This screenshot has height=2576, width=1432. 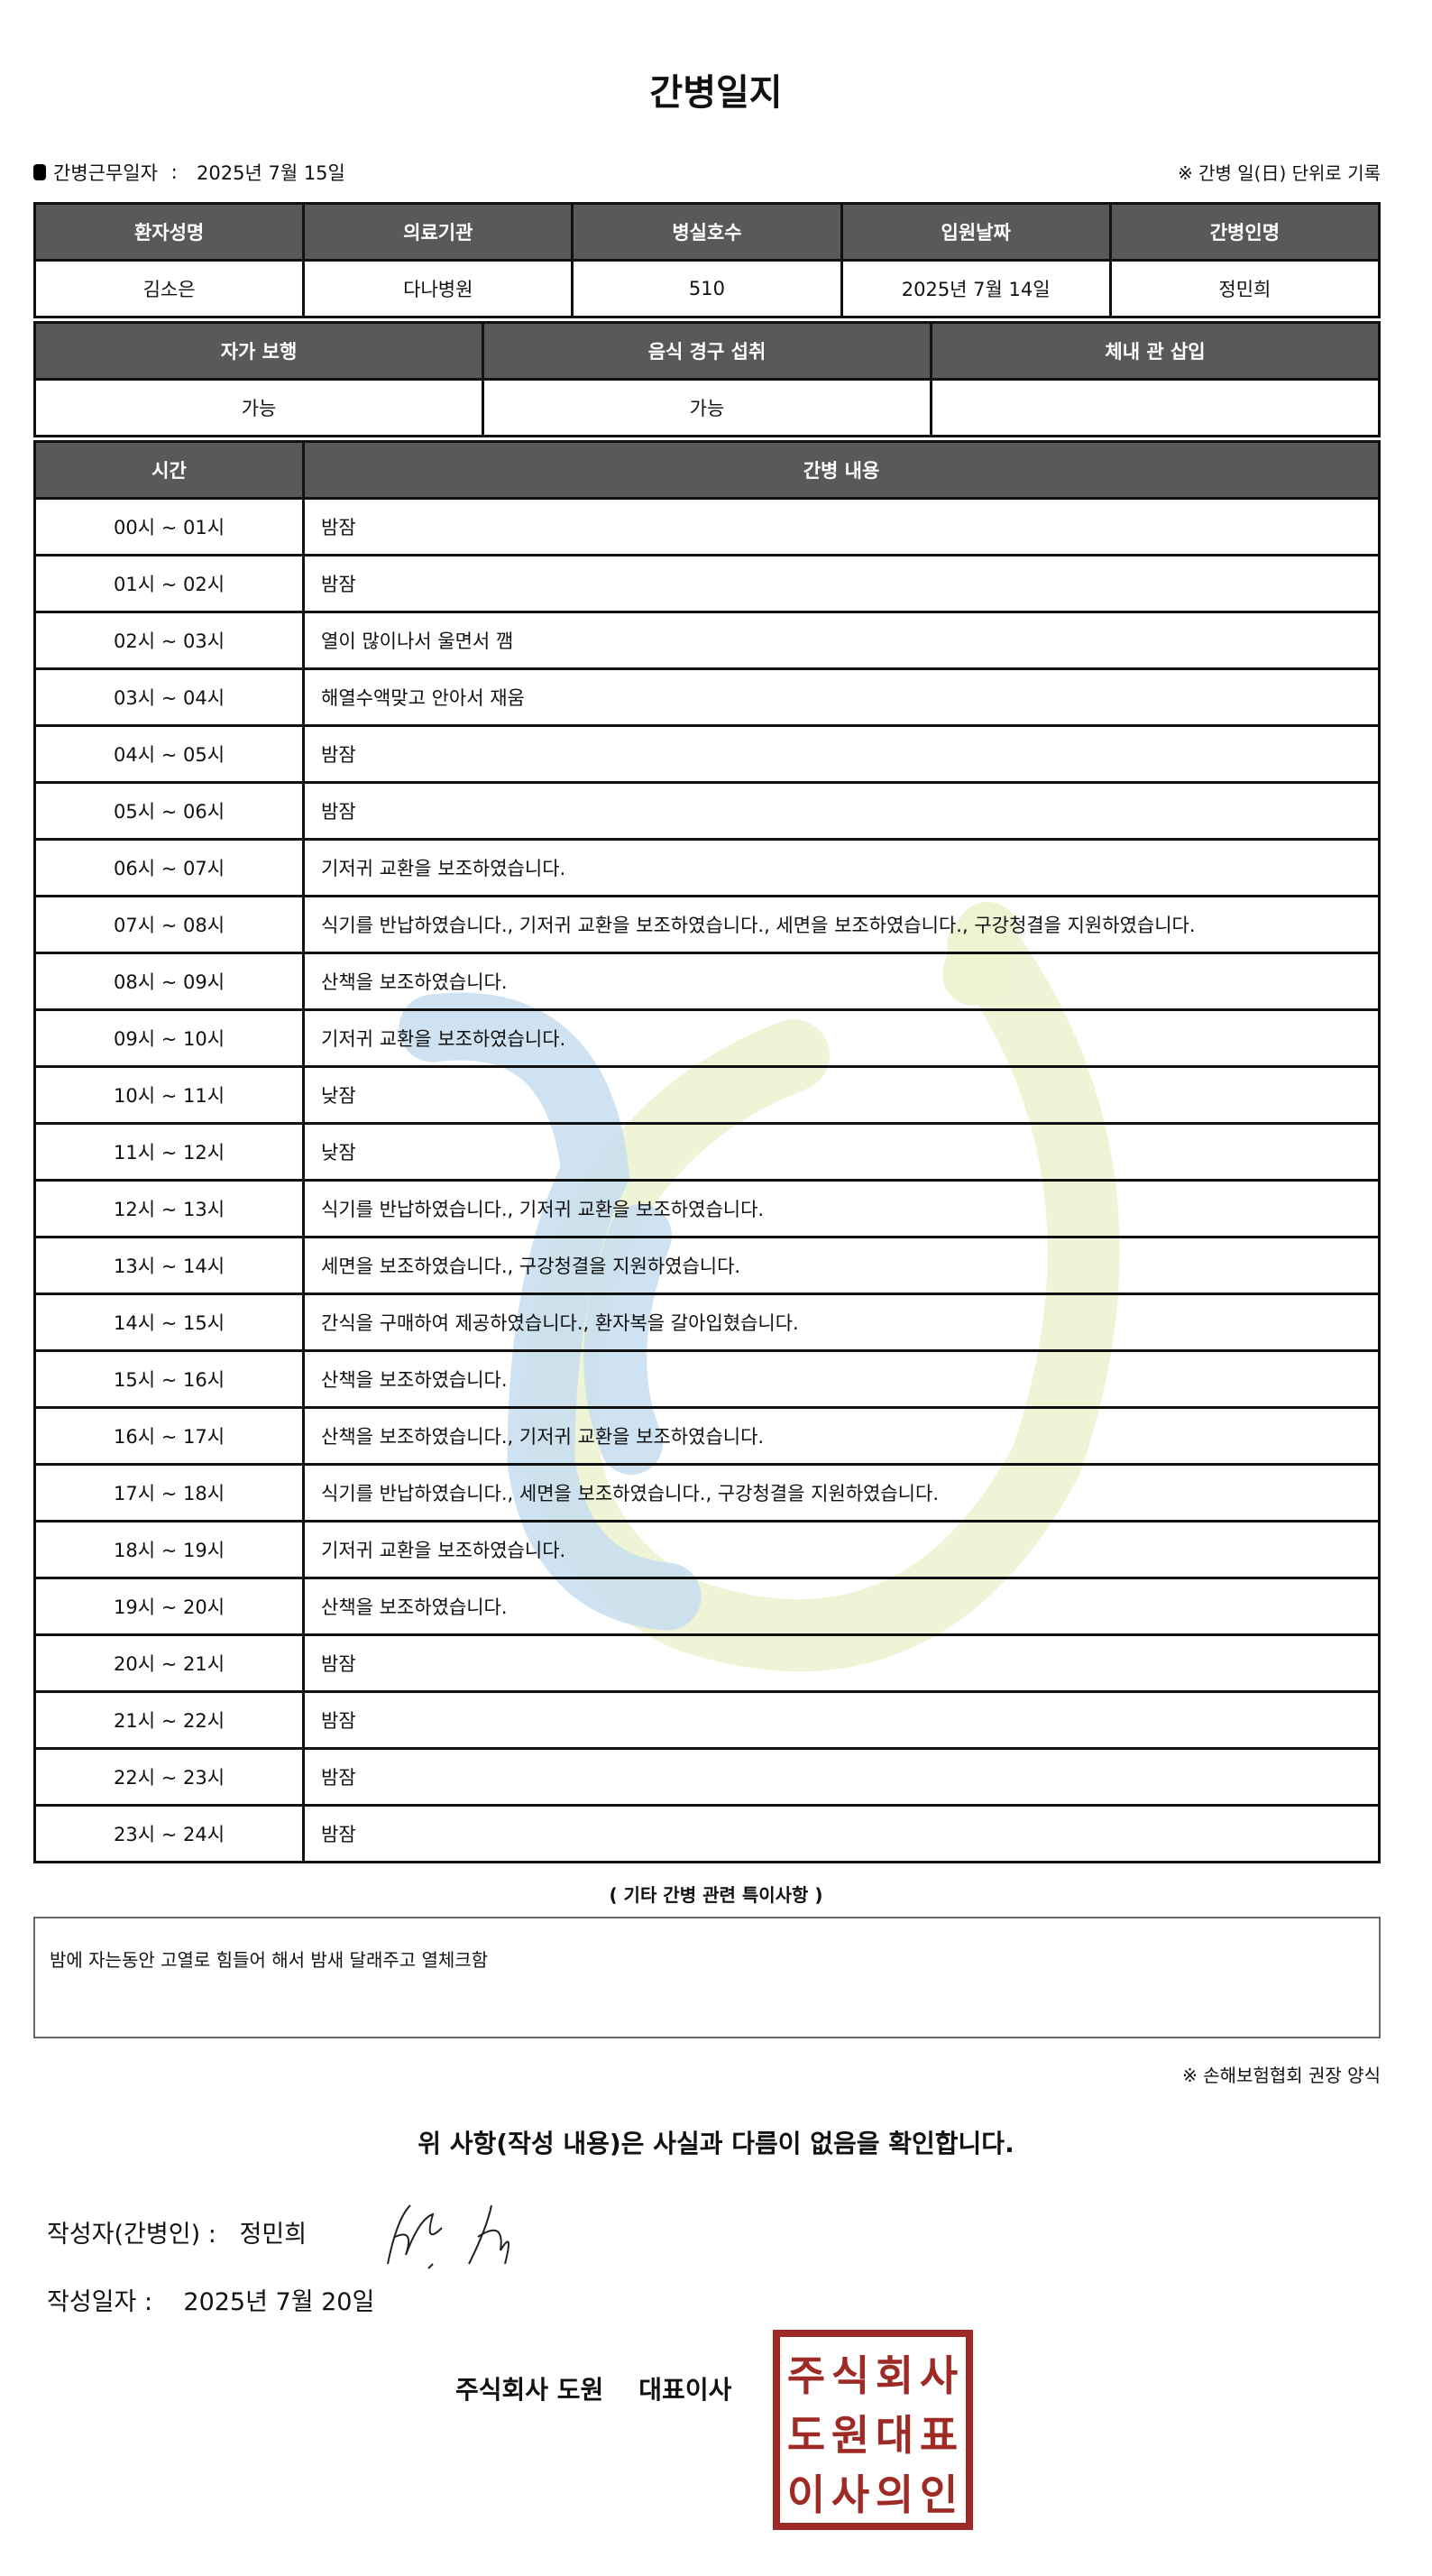 I want to click on time-cell: 22시 ~ 23시, so click(x=169, y=1777).